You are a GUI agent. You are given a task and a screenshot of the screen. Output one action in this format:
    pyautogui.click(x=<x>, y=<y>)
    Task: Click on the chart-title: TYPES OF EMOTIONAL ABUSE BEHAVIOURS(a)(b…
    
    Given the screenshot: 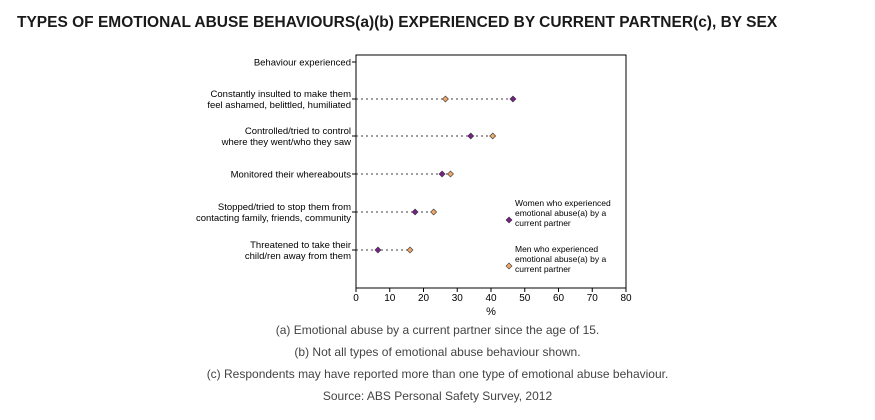 What is the action you would take?
    pyautogui.click(x=397, y=22)
    